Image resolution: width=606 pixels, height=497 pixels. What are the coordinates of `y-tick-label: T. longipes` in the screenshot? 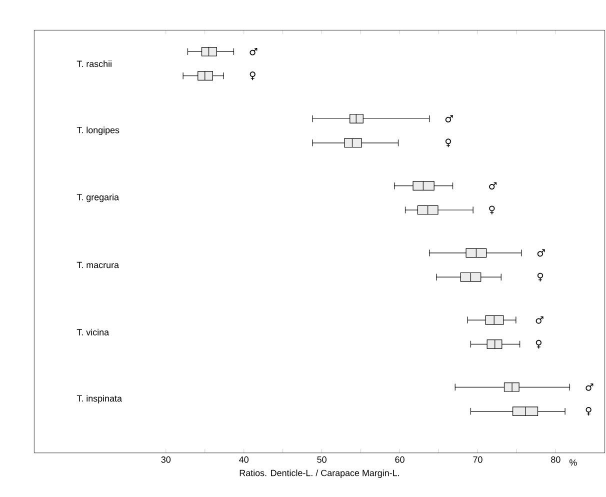 It's located at (98, 130).